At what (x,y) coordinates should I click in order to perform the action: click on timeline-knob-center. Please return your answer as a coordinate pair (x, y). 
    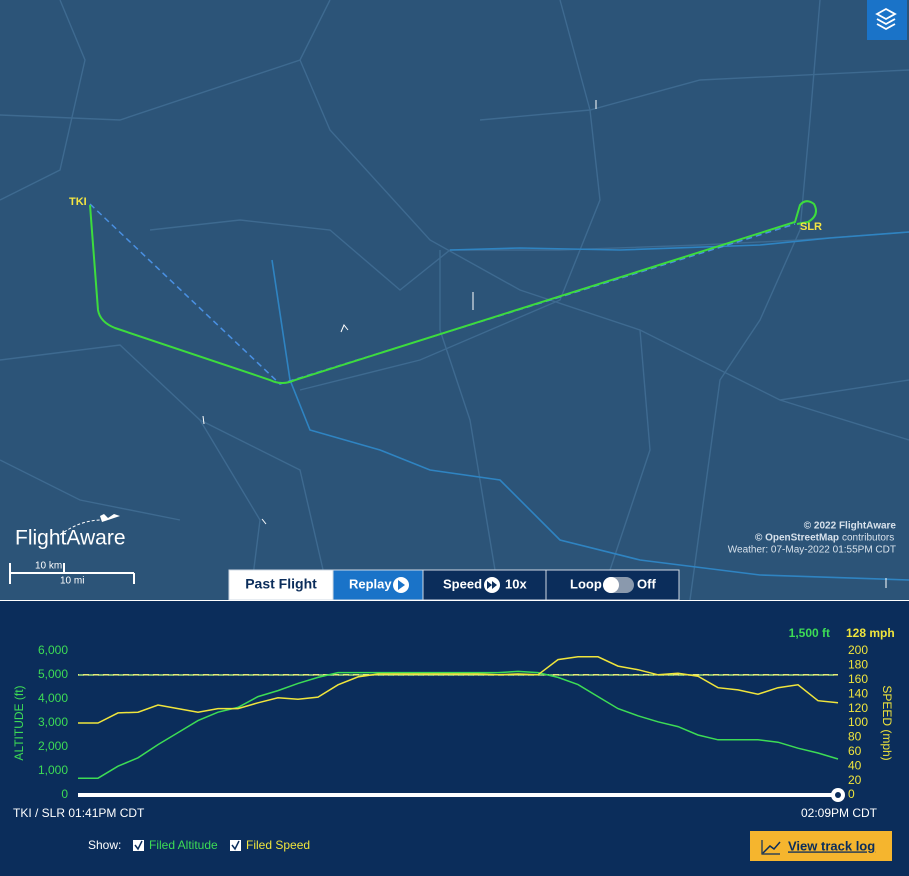
    Looking at the image, I should click on (838, 795).